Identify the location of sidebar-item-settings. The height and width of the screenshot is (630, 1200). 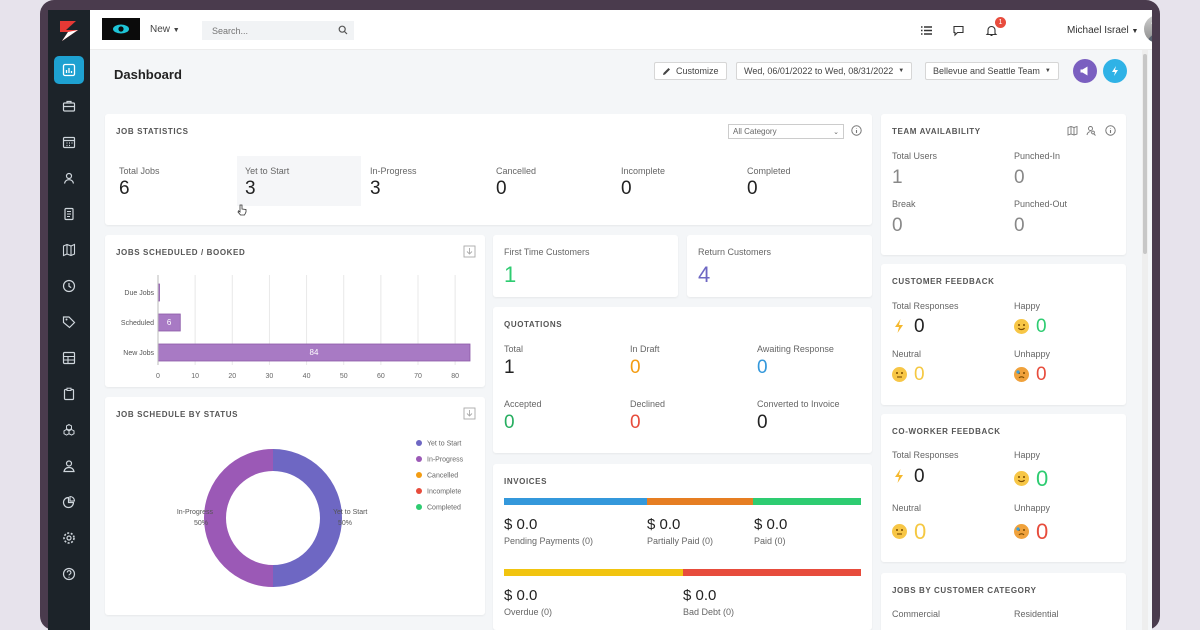
(69, 538).